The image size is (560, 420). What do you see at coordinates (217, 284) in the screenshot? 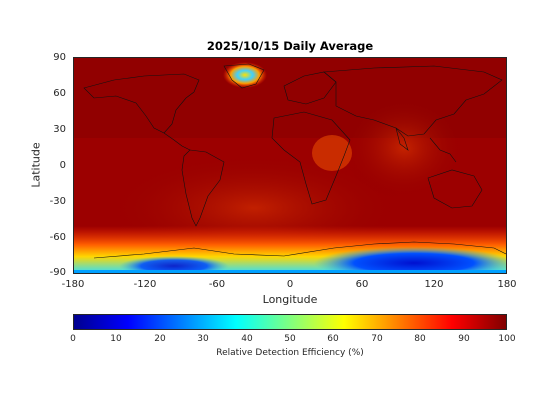
I see `x-tick-label: -60` at bounding box center [217, 284].